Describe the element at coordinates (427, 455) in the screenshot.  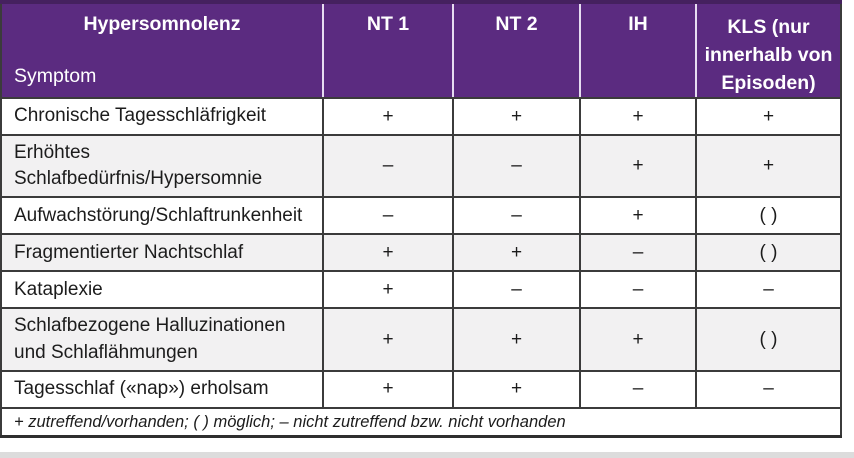
I see `page-bottom-band` at that location.